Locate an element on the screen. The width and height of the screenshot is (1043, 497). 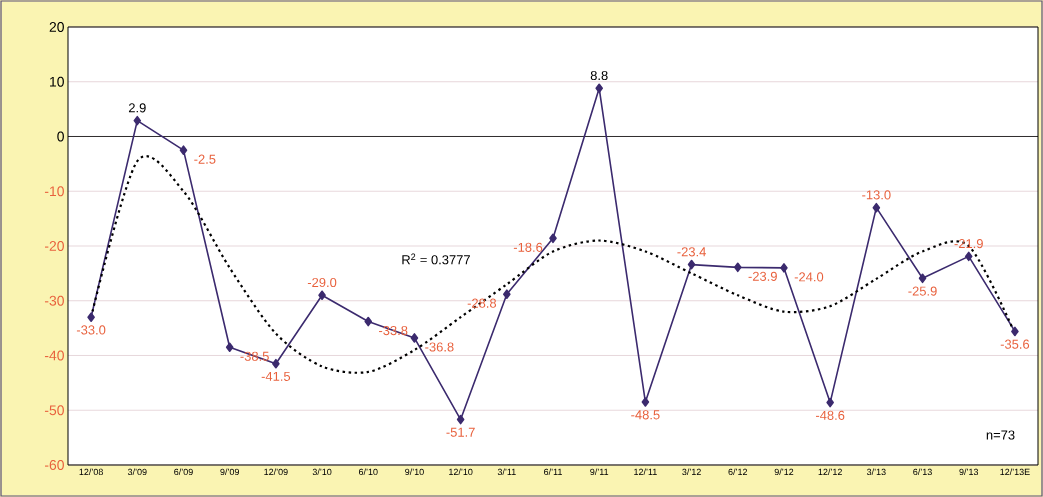
x-tick-label: 12/’13E is located at coordinates (1015, 472).